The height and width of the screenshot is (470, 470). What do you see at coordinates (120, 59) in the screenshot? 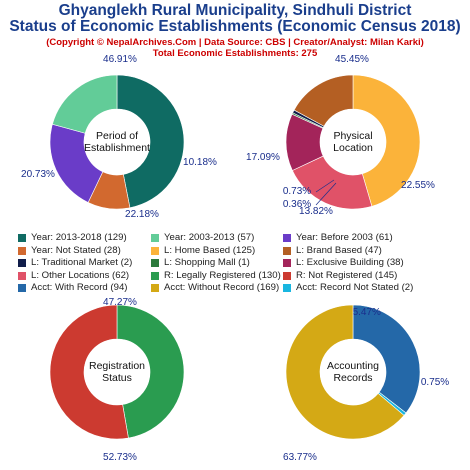
I see `slice-percent-label: 46.91%` at bounding box center [120, 59].